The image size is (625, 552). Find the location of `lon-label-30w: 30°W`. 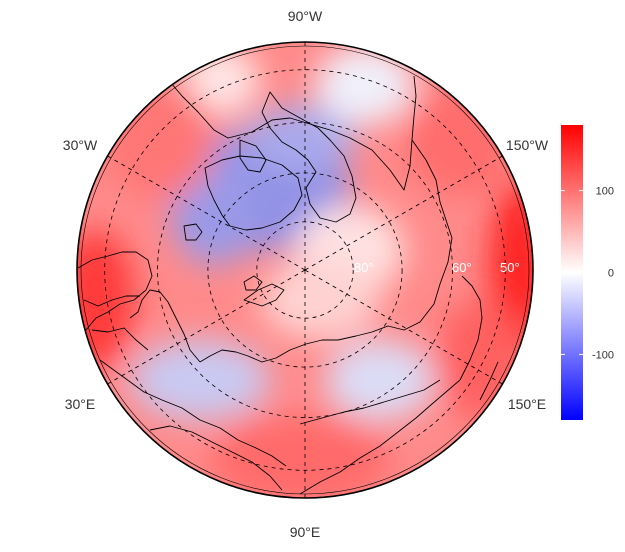

lon-label-30w: 30°W is located at coordinates (80, 145).